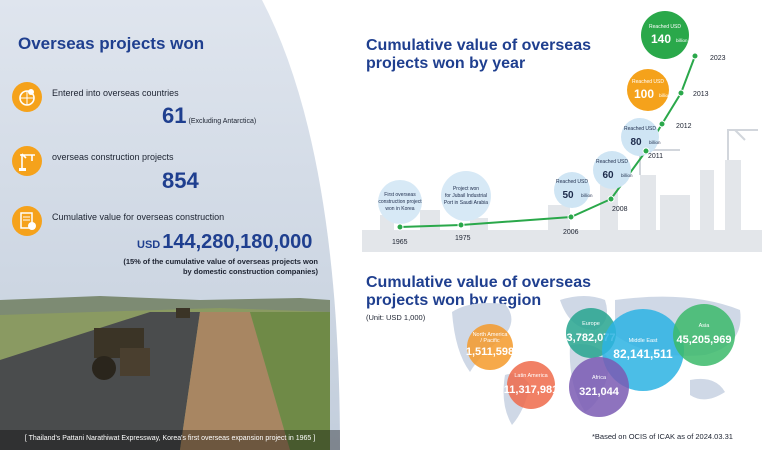  What do you see at coordinates (591, 324) in the screenshot?
I see `region-name-1-0: Europe` at bounding box center [591, 324].